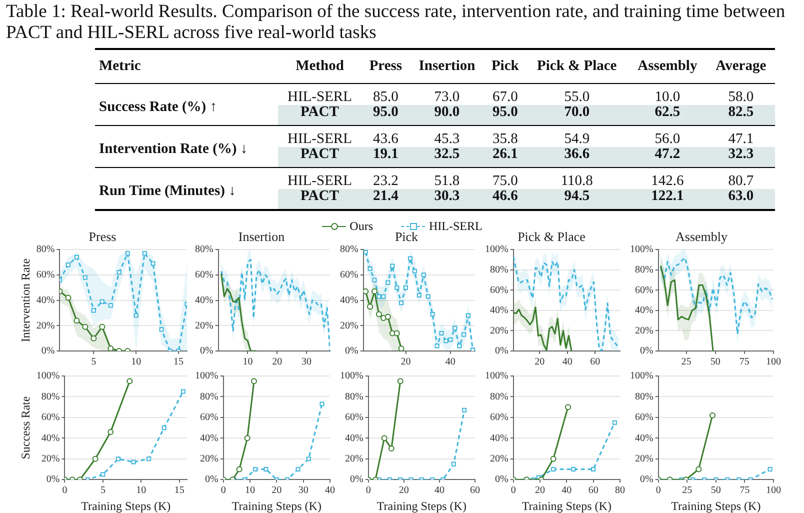  I want to click on x-tick-label: Insertion, so click(447, 66).